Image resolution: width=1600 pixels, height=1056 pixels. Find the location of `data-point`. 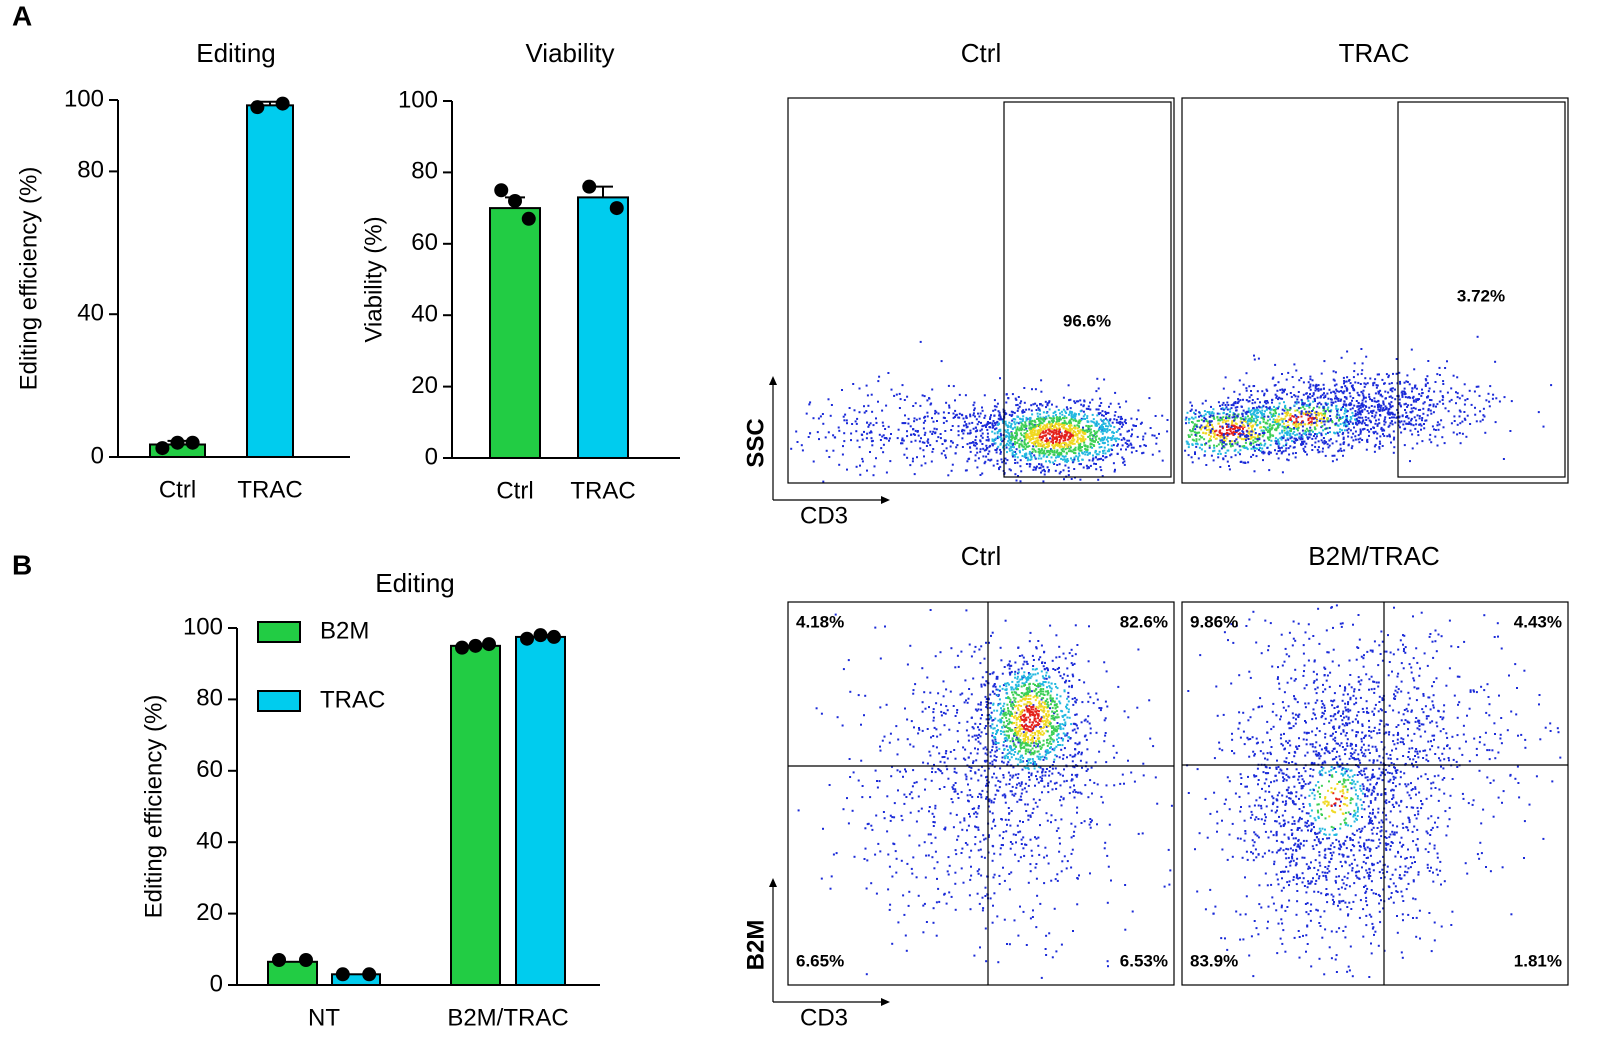

data-point is located at coordinates (540, 635).